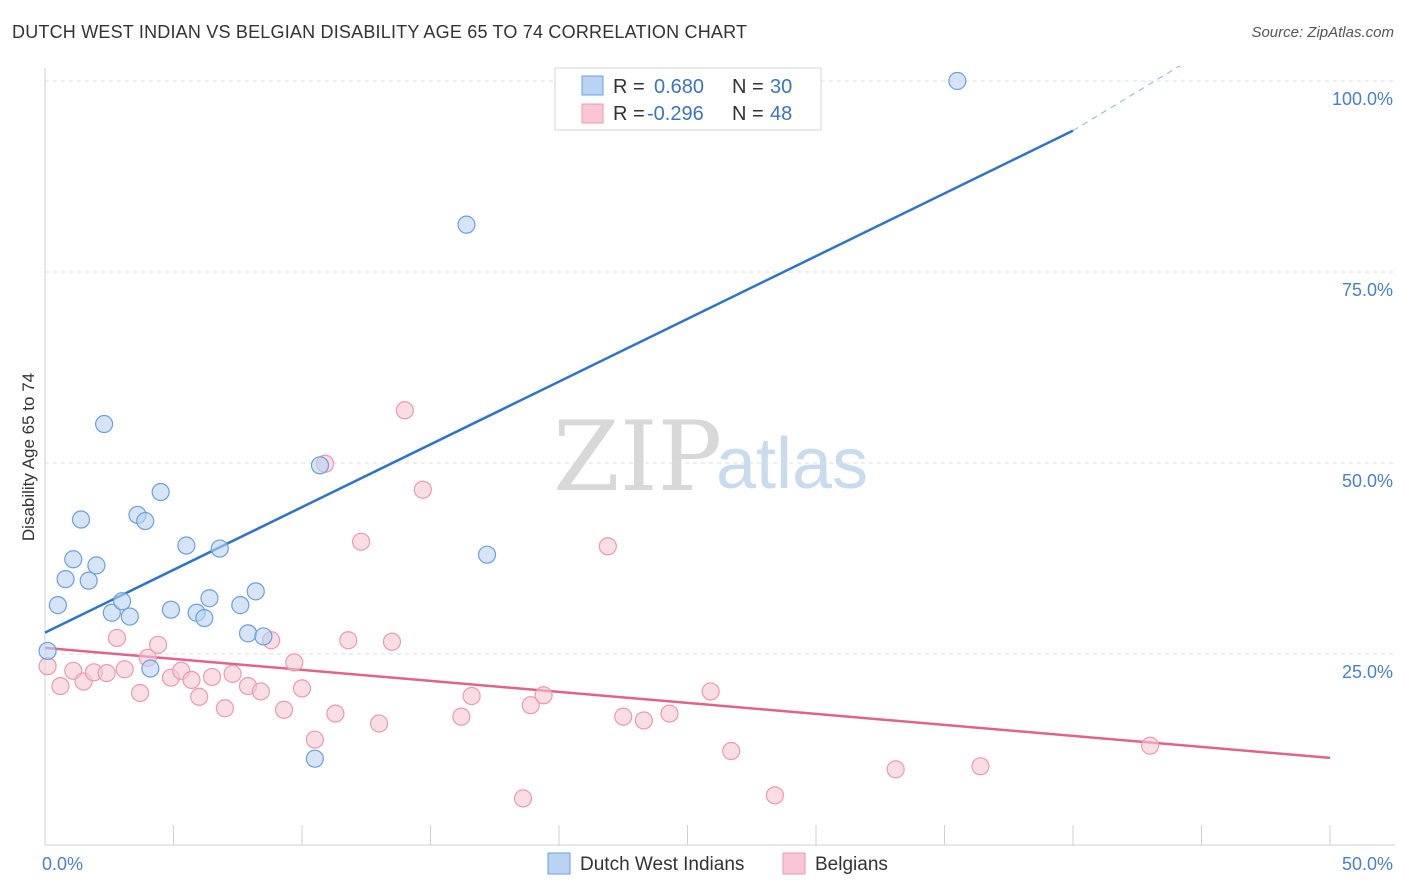 The width and height of the screenshot is (1406, 892). What do you see at coordinates (851, 864) in the screenshot?
I see `bottom-legend-label-belgians: Belgians` at bounding box center [851, 864].